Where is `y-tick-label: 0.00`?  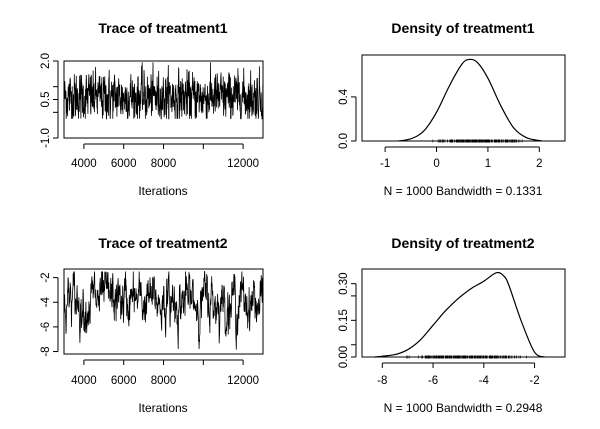 y-tick-label: 0.00 is located at coordinates (344, 357).